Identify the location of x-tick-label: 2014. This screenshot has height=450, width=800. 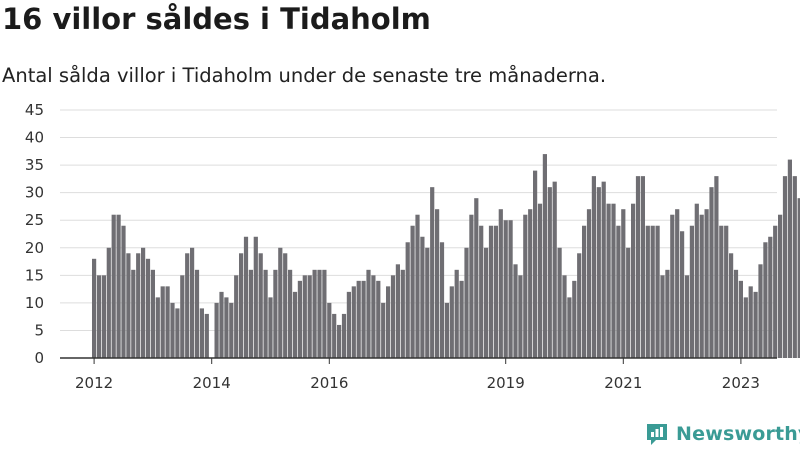
(212, 383).